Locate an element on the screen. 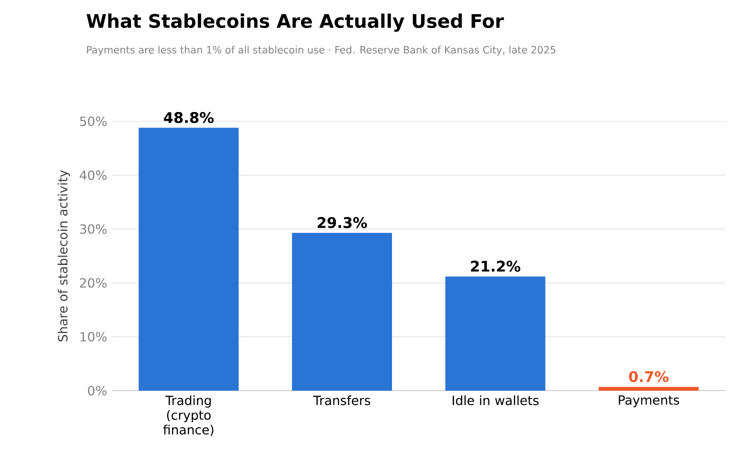 The height and width of the screenshot is (450, 749). y-tick-label: 50% is located at coordinates (93, 121).